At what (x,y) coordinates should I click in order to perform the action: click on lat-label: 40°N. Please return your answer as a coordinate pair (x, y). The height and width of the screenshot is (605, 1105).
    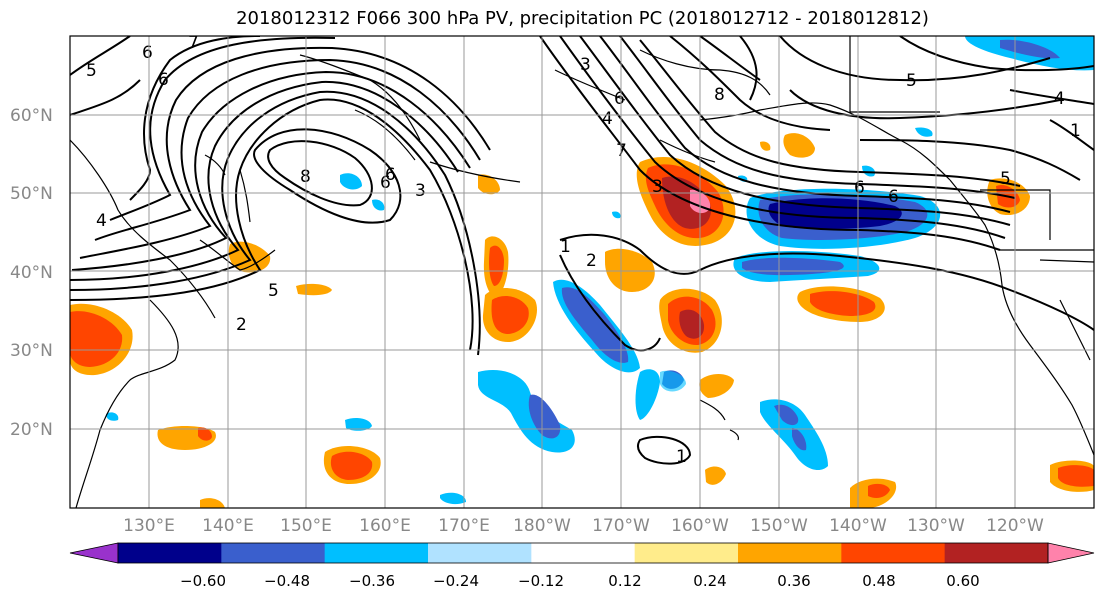
    Looking at the image, I should click on (31, 273).